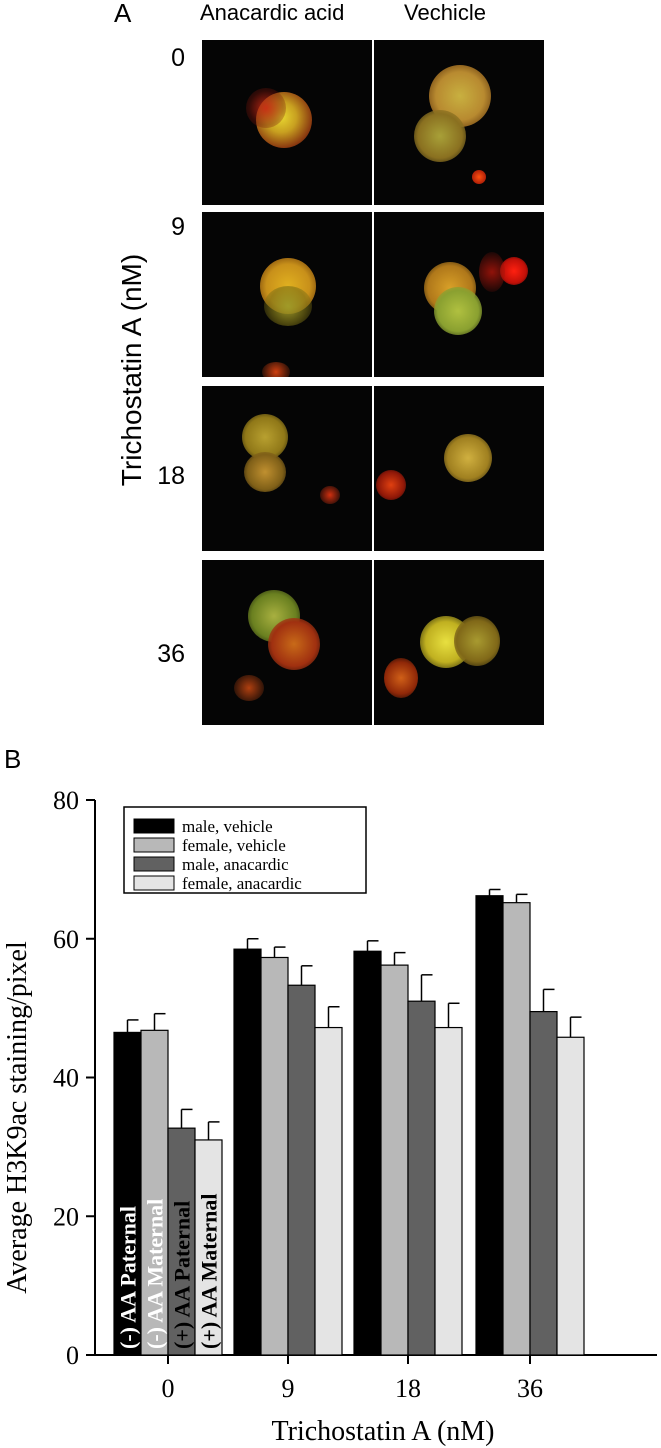  Describe the element at coordinates (530, 1388) in the screenshot. I see `x-tick-label: 36` at that location.